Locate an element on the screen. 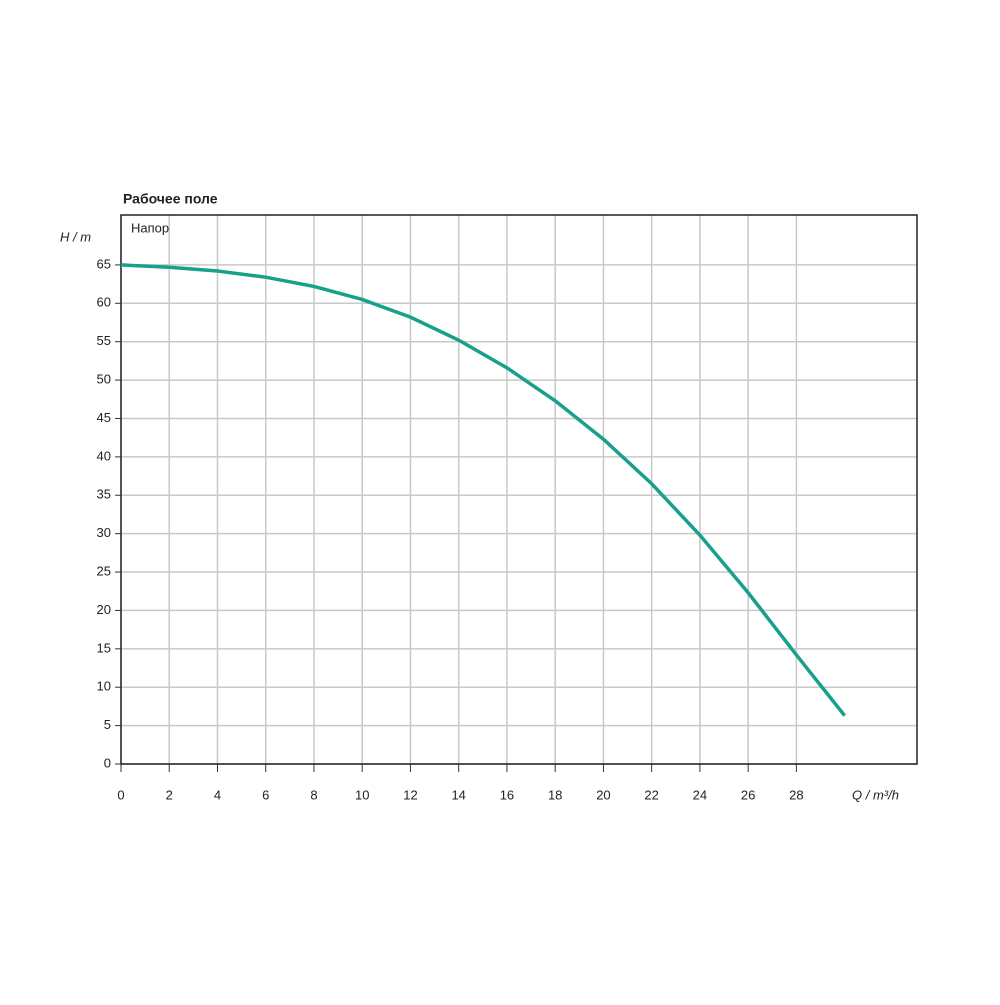 The width and height of the screenshot is (1000, 1005). y-tick-label: 10 is located at coordinates (104, 686).